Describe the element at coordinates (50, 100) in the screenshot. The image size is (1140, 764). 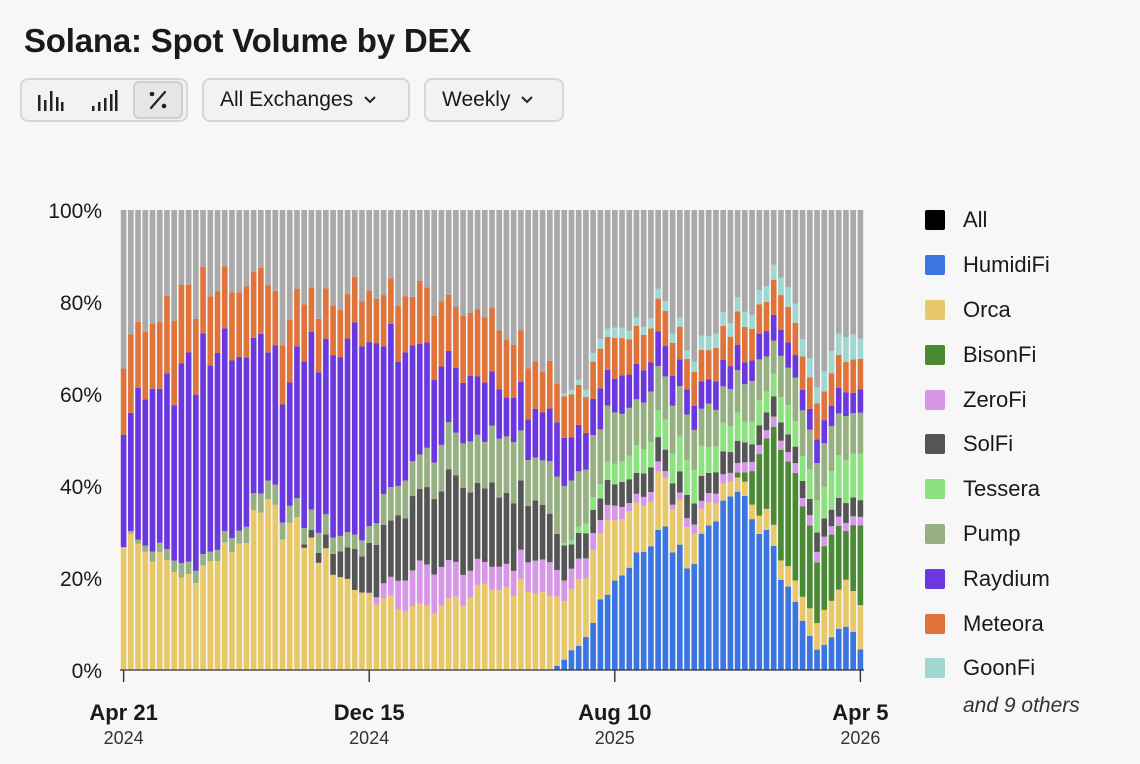
I see `bar-chart-view-button` at that location.